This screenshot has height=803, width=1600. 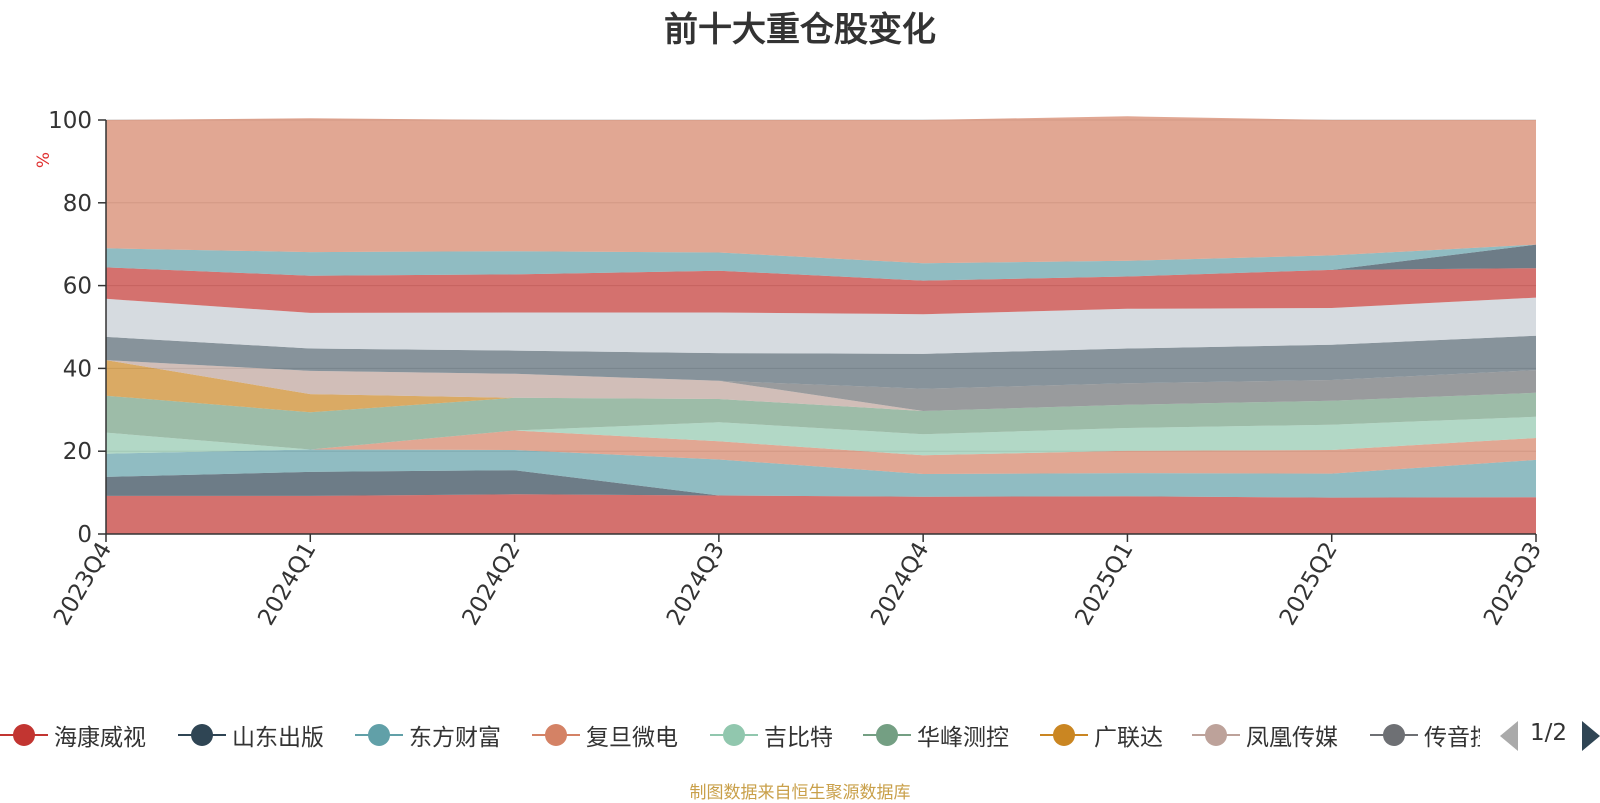 I want to click on legend-label: 凤凰传媒, so click(x=1292, y=738).